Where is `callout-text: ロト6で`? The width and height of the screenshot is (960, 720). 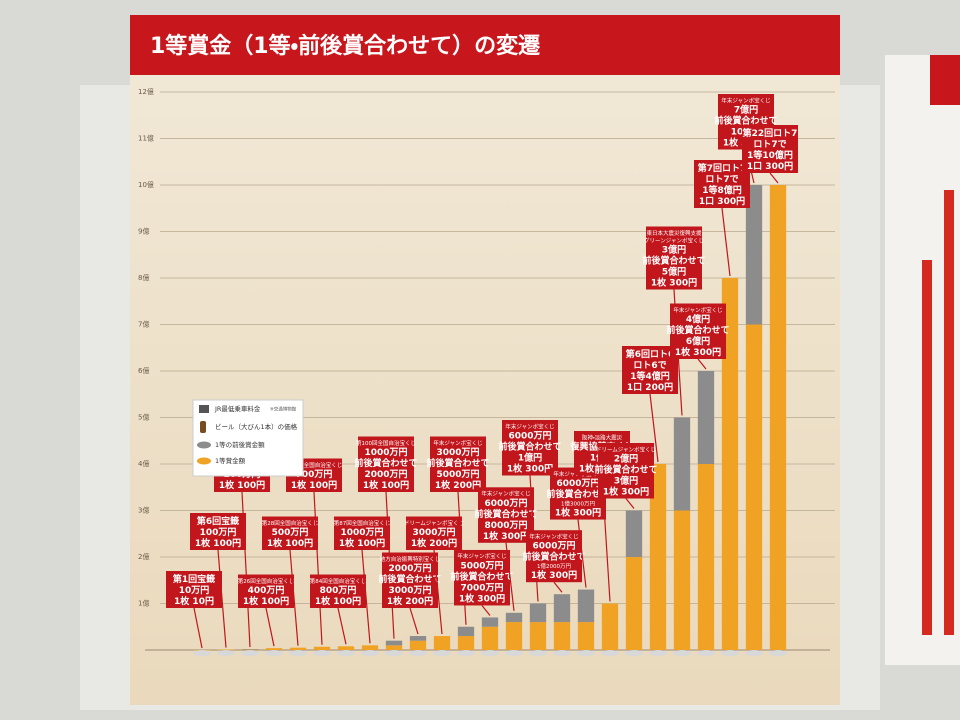 callout-text: ロト6で is located at coordinates (649, 365).